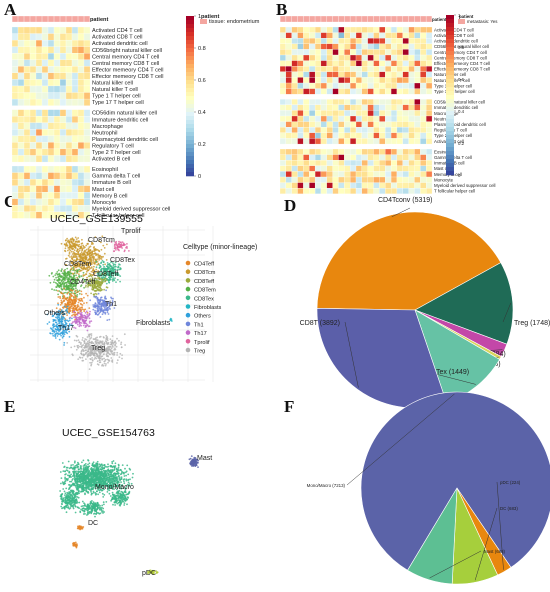 The height and width of the screenshot is (592, 550). I want to click on heatmap-row-label: Immature dendritic cell, so click(456, 107).